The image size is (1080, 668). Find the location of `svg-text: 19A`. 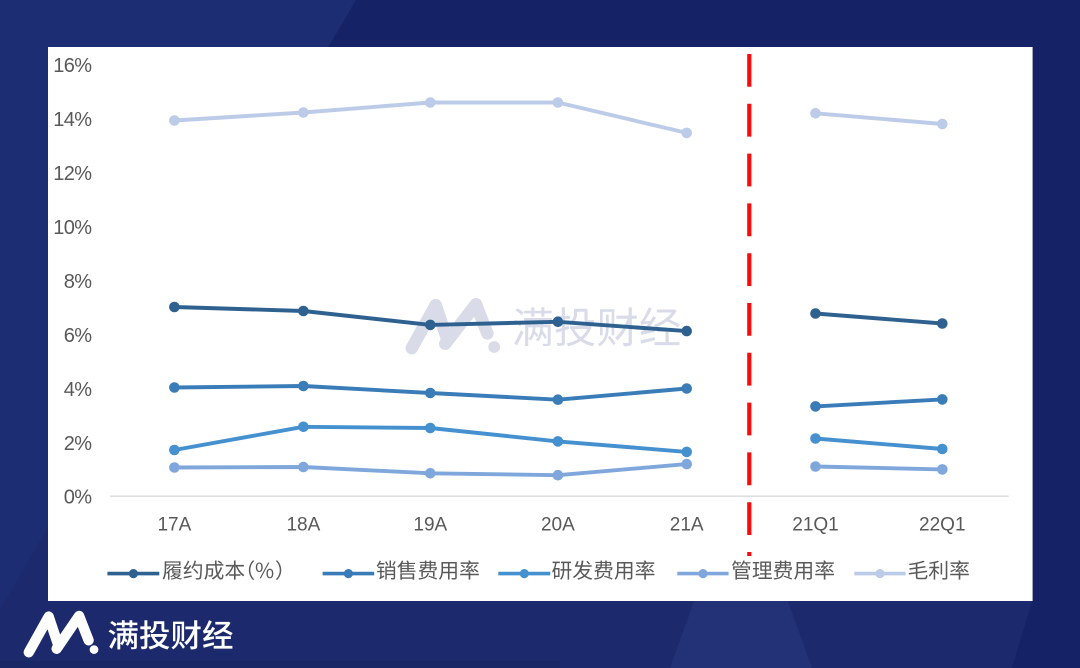

svg-text: 19A is located at coordinates (430, 525).